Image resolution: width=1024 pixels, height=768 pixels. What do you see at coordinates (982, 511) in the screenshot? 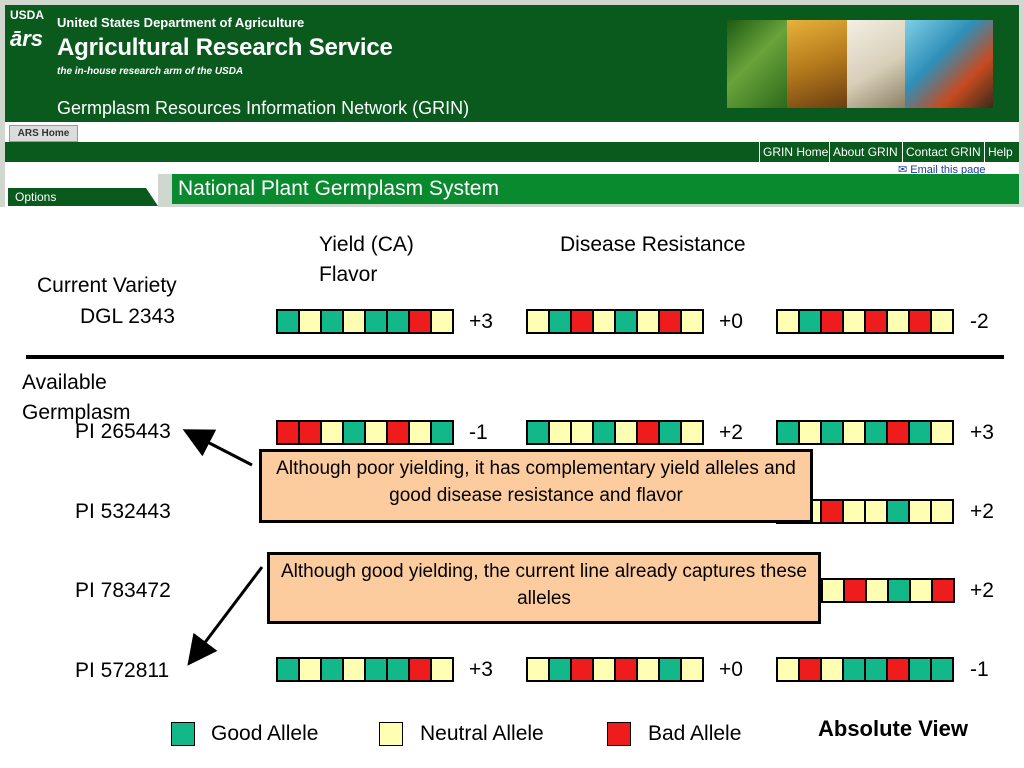
I see `score-pi532443-disease: +2` at bounding box center [982, 511].